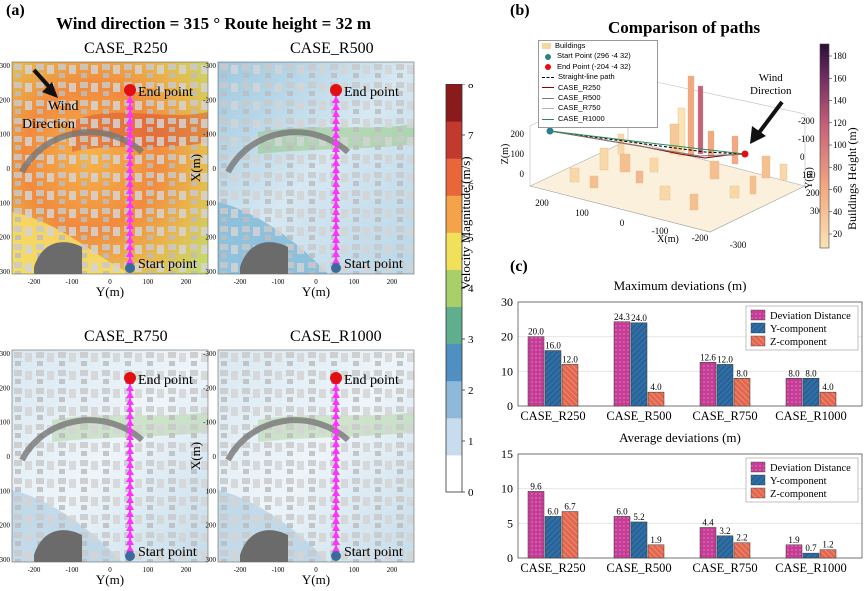 The image size is (864, 591). I want to click on x-tick: 200, so click(392, 570).